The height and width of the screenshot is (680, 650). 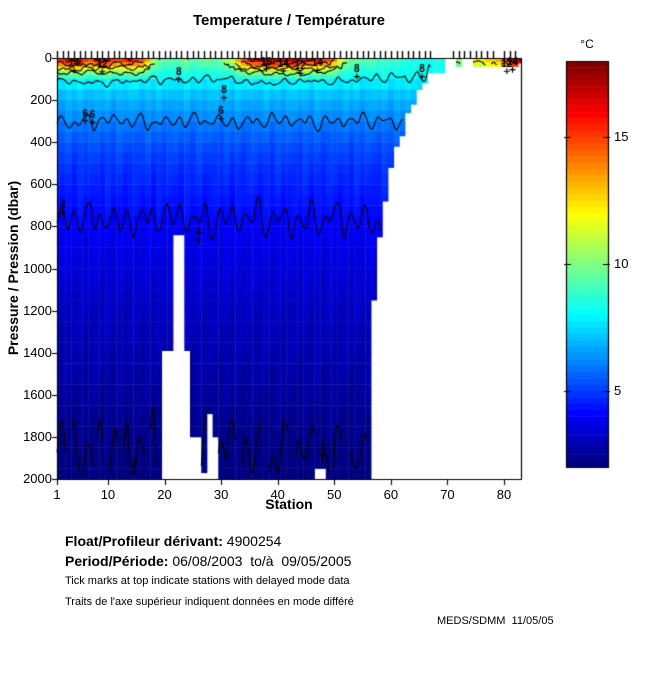 What do you see at coordinates (117, 561) in the screenshot?
I see `period-label: Period/Période:` at bounding box center [117, 561].